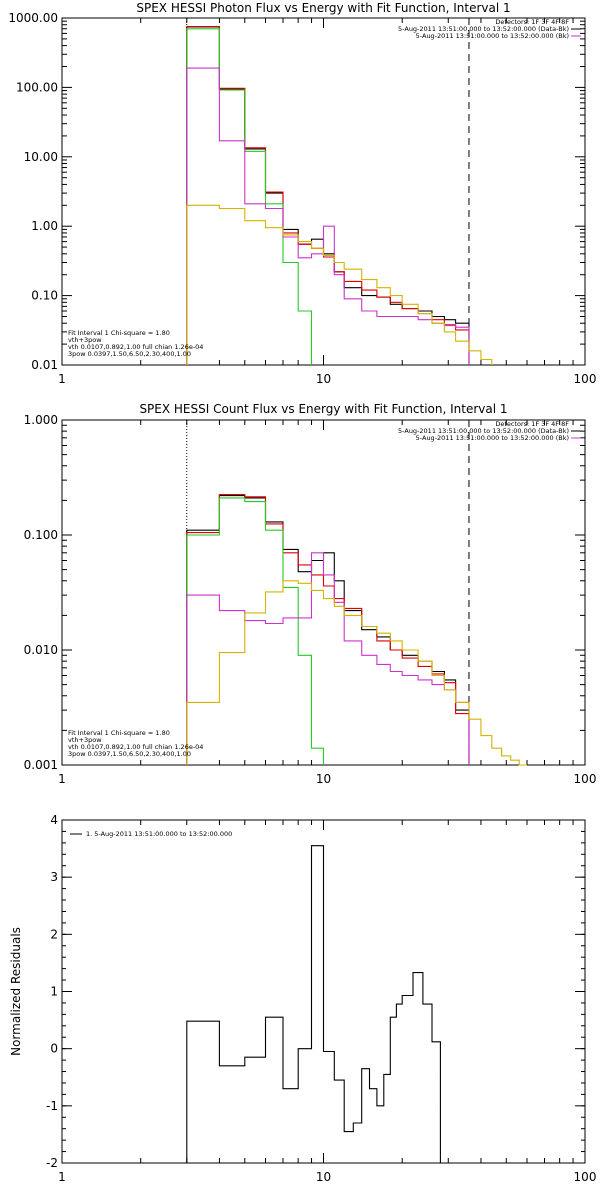 Image resolution: width=600 pixels, height=1200 pixels. I want to click on y-tick-label: 1.000, so click(41, 420).